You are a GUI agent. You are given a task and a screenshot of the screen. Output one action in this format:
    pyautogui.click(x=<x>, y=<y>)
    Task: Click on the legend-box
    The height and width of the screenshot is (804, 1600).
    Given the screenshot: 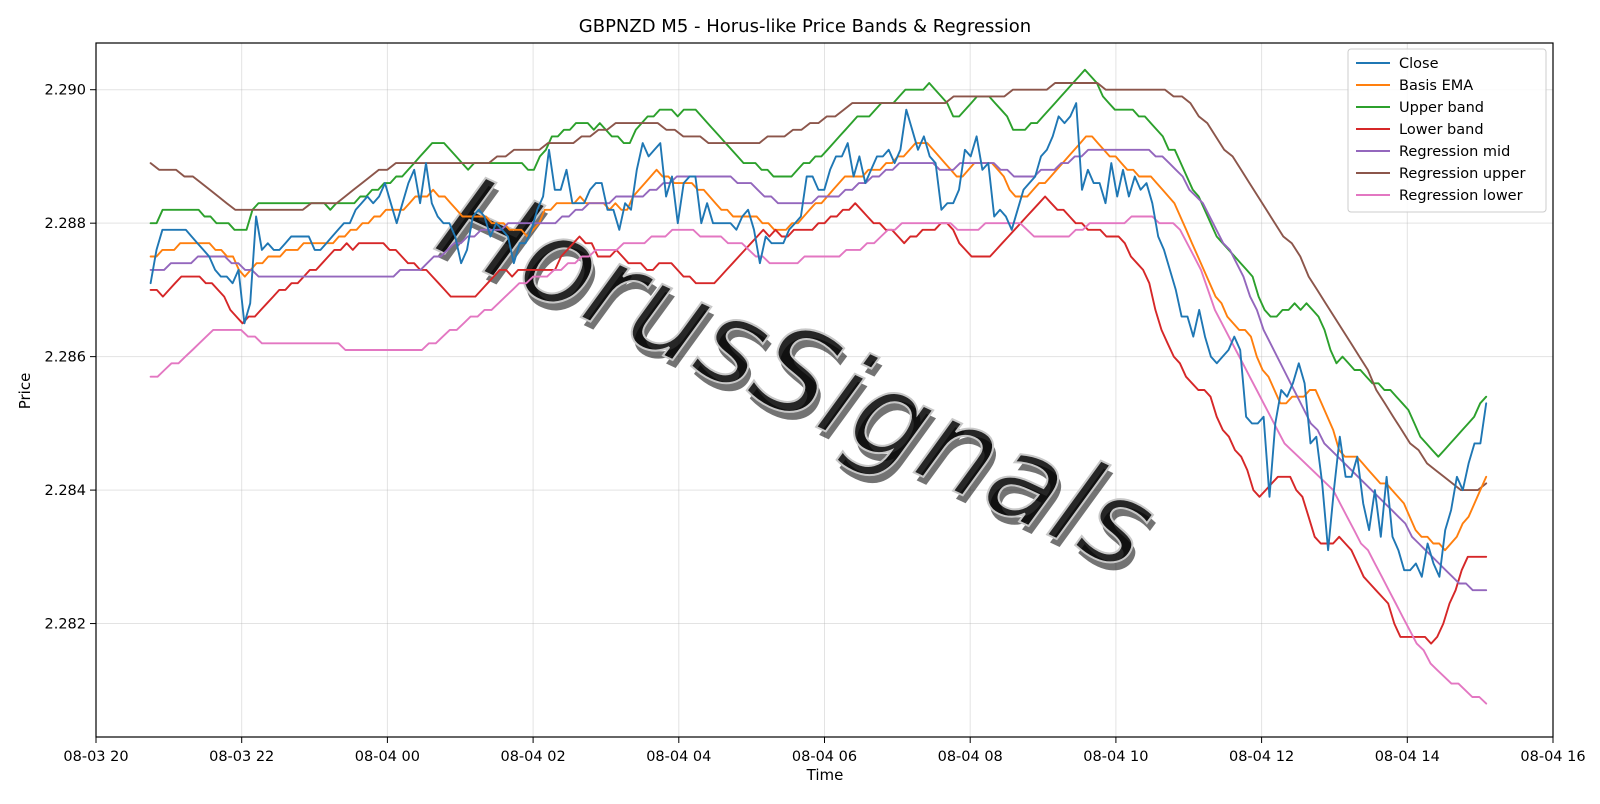 What is the action you would take?
    pyautogui.click(x=1447, y=130)
    